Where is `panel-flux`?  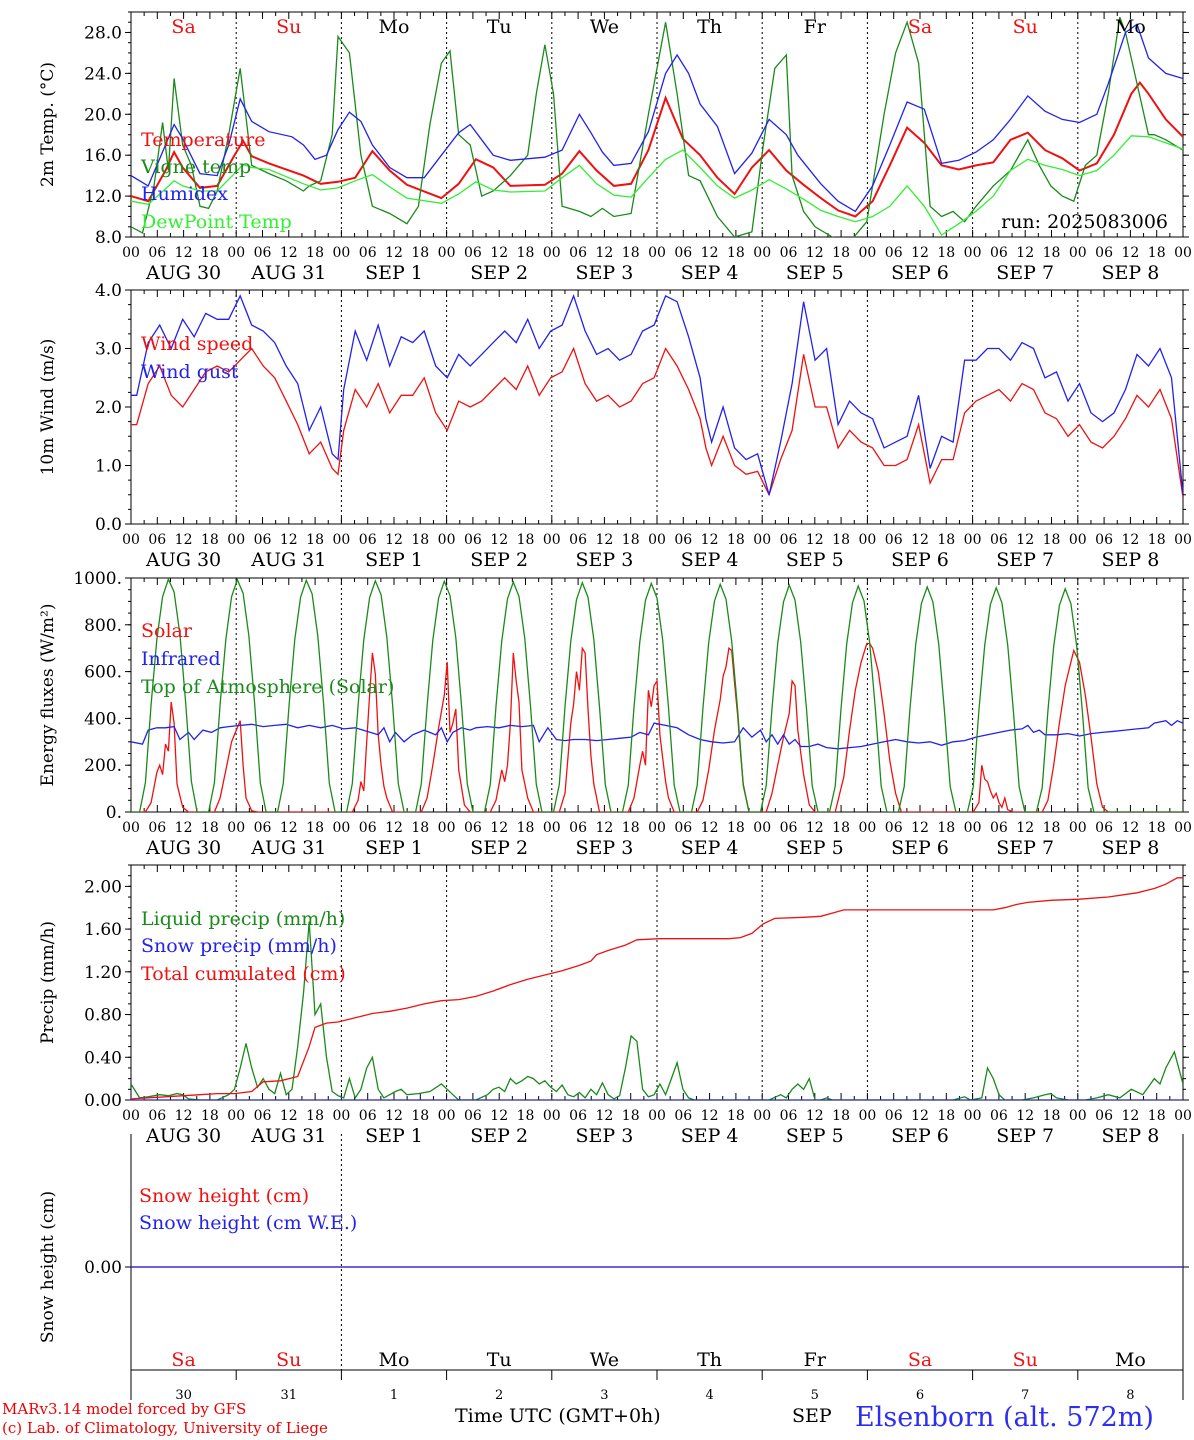 panel-flux is located at coordinates (657, 695).